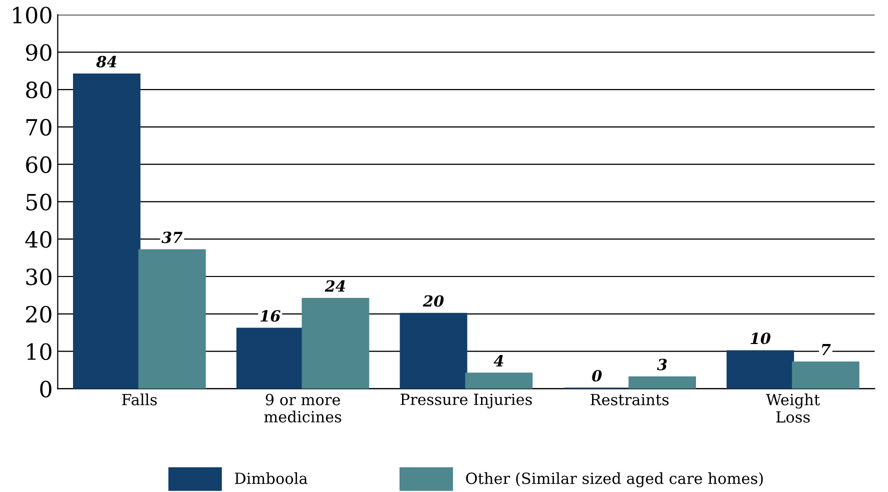 The height and width of the screenshot is (492, 888). Describe the element at coordinates (629, 400) in the screenshot. I see `x-tick-label: Restraints` at that location.